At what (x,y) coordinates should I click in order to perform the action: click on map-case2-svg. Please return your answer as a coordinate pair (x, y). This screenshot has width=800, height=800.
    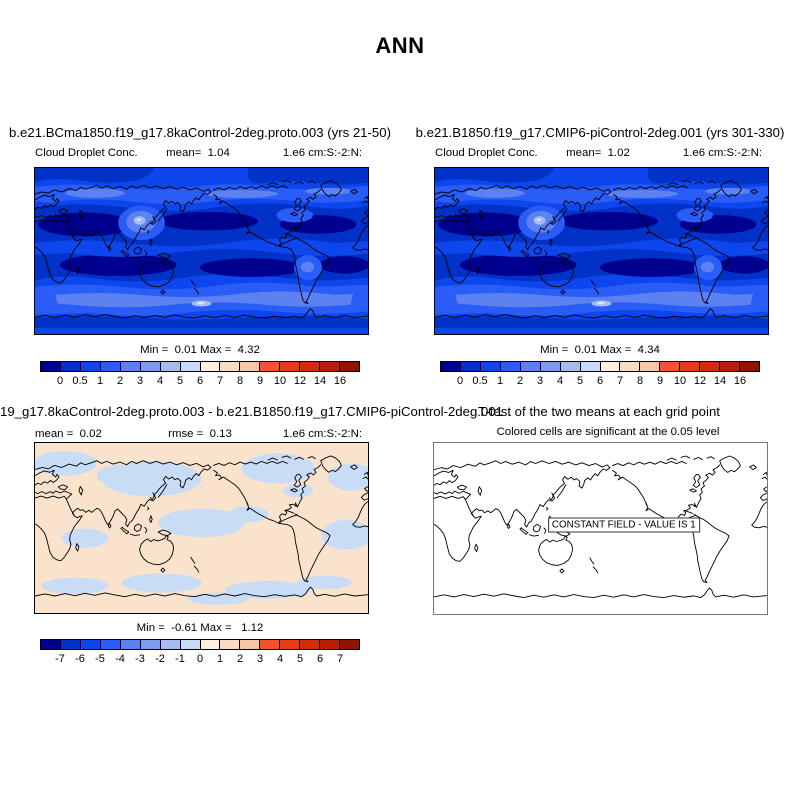
    Looking at the image, I should click on (601, 251).